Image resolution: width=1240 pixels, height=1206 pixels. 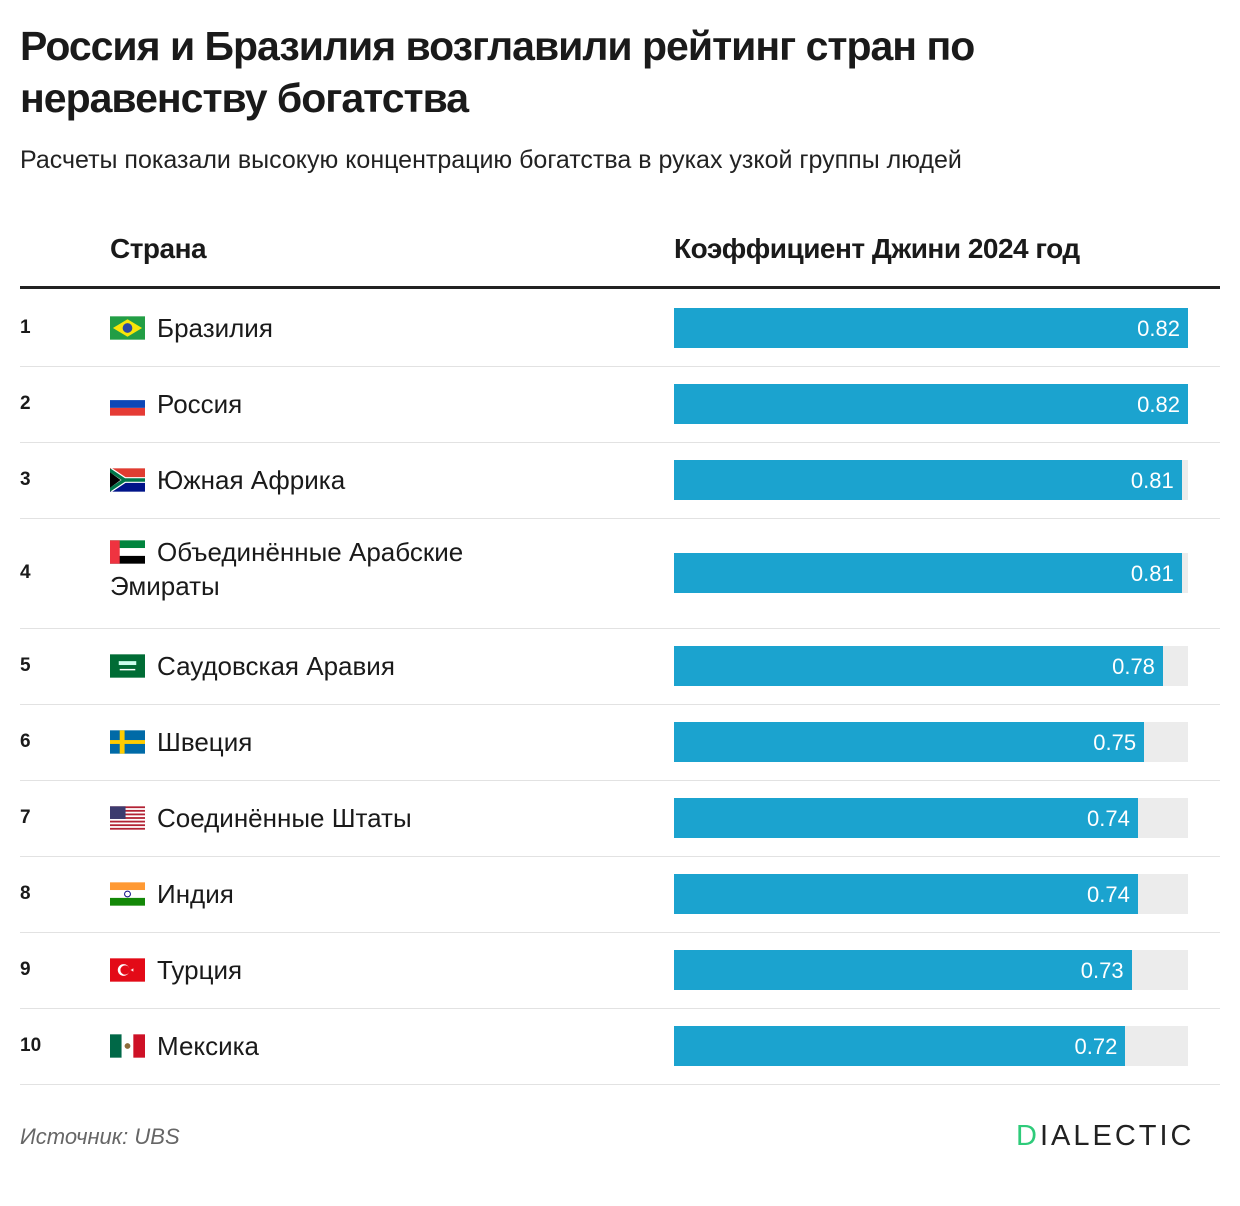 I want to click on rank: 10, so click(x=31, y=1045).